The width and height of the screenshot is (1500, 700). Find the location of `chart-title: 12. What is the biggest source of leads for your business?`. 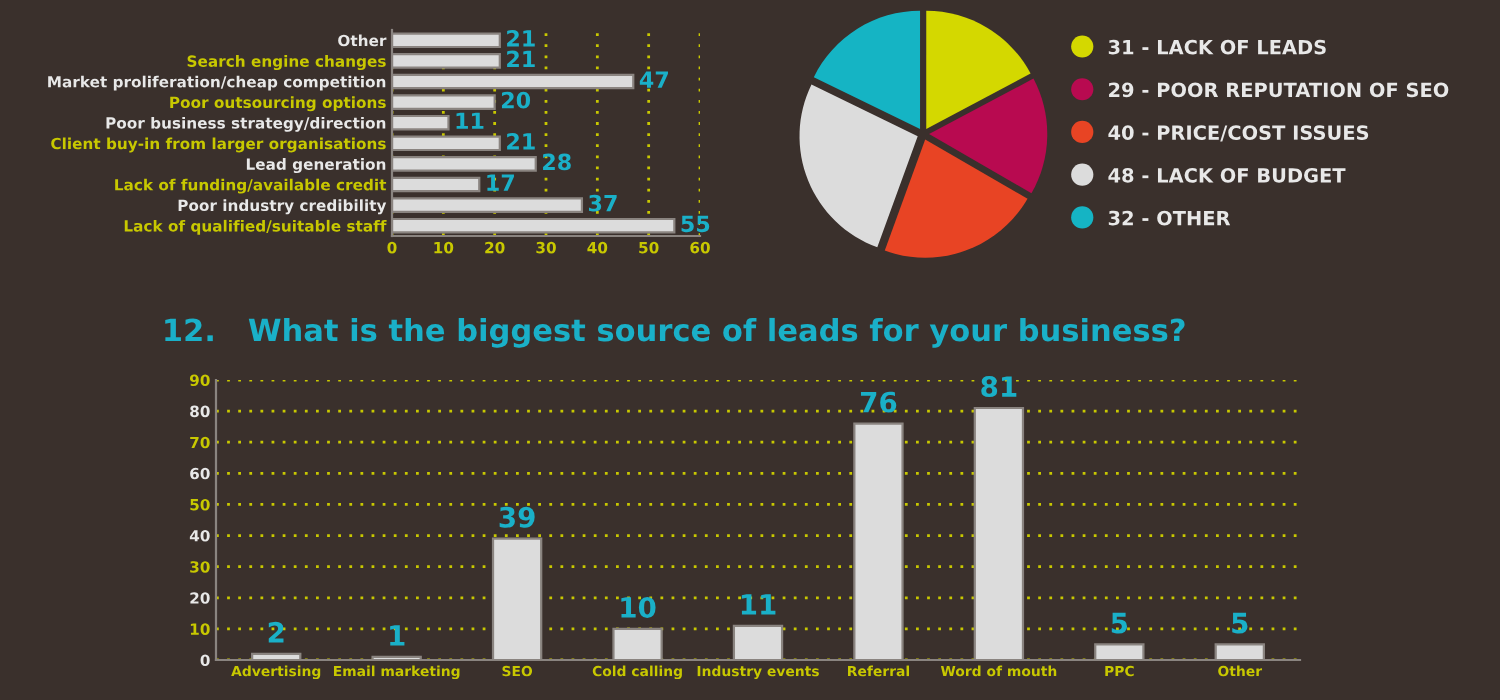

chart-title: 12. What is the biggest source of leads for your business? is located at coordinates (675, 332).